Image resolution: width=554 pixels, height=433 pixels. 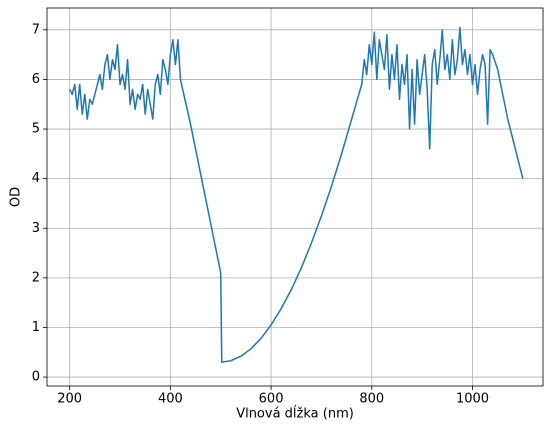 I want to click on y-tick-label: 3, so click(x=36, y=228).